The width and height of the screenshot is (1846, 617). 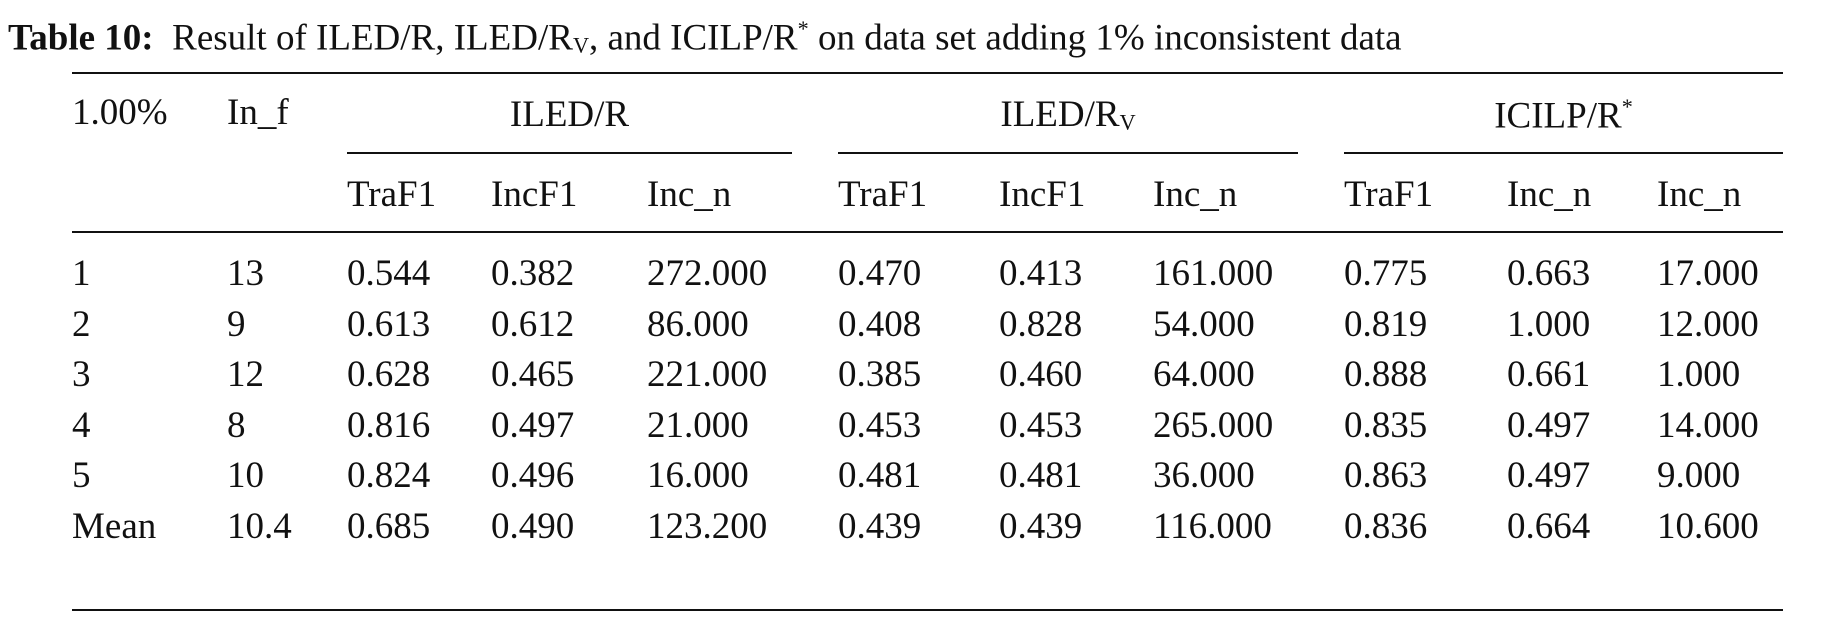 What do you see at coordinates (1386, 425) in the screenshot?
I see `cell: 0.835` at bounding box center [1386, 425].